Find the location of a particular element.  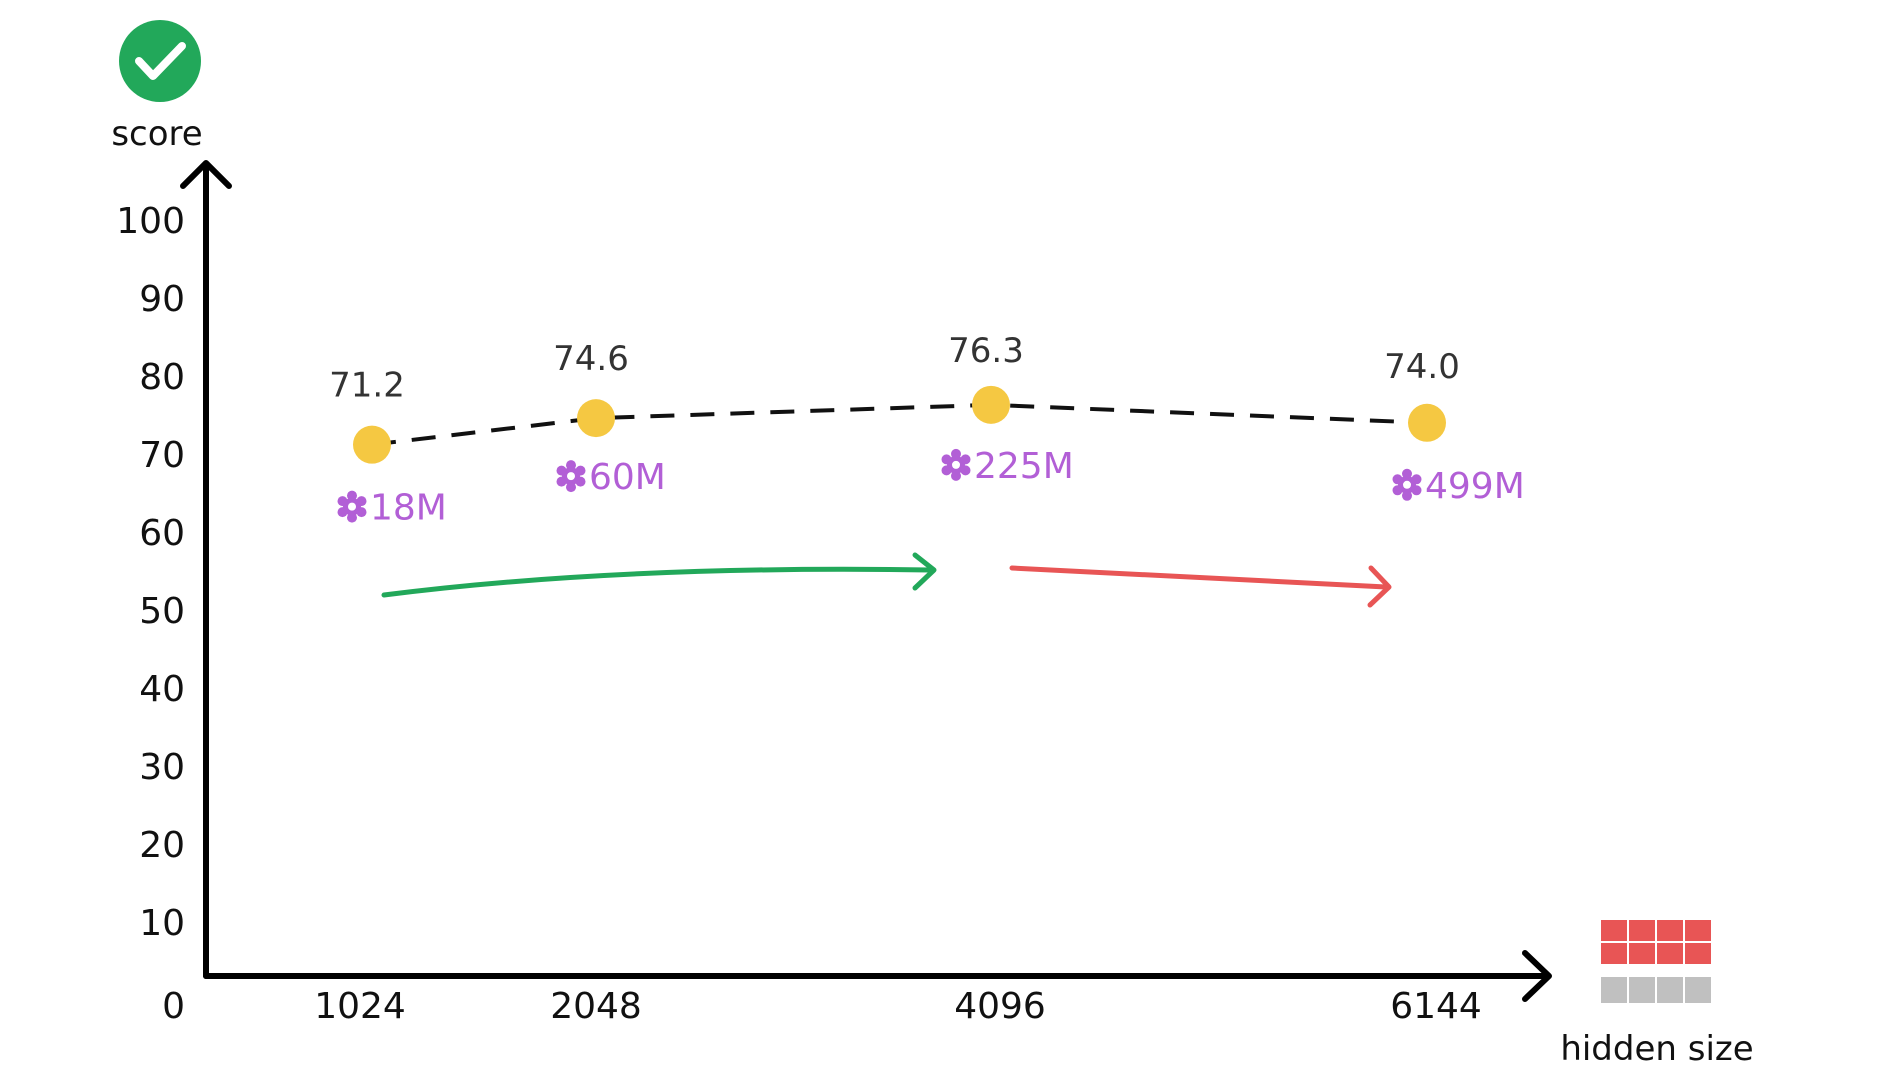

y-tick-label: 50 is located at coordinates (162, 611).